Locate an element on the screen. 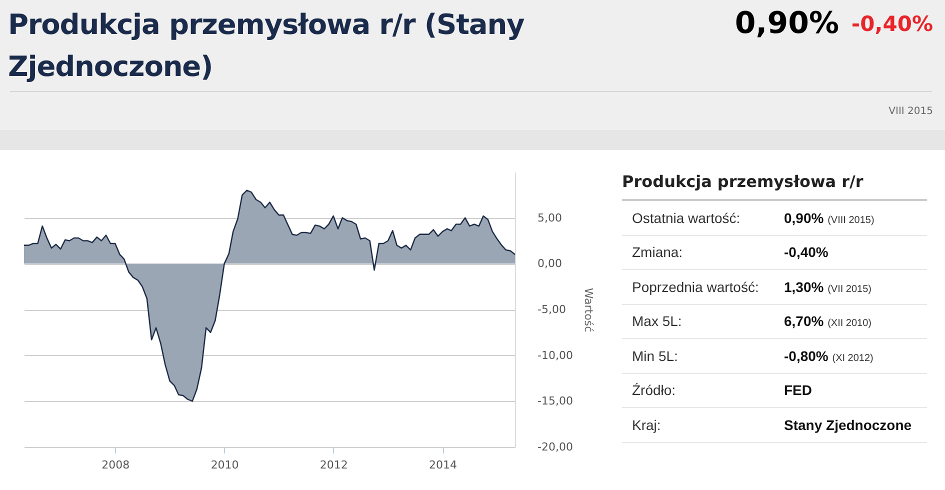 Image resolution: width=945 pixels, height=490 pixels. y-tick-label: 5,00 is located at coordinates (550, 217).